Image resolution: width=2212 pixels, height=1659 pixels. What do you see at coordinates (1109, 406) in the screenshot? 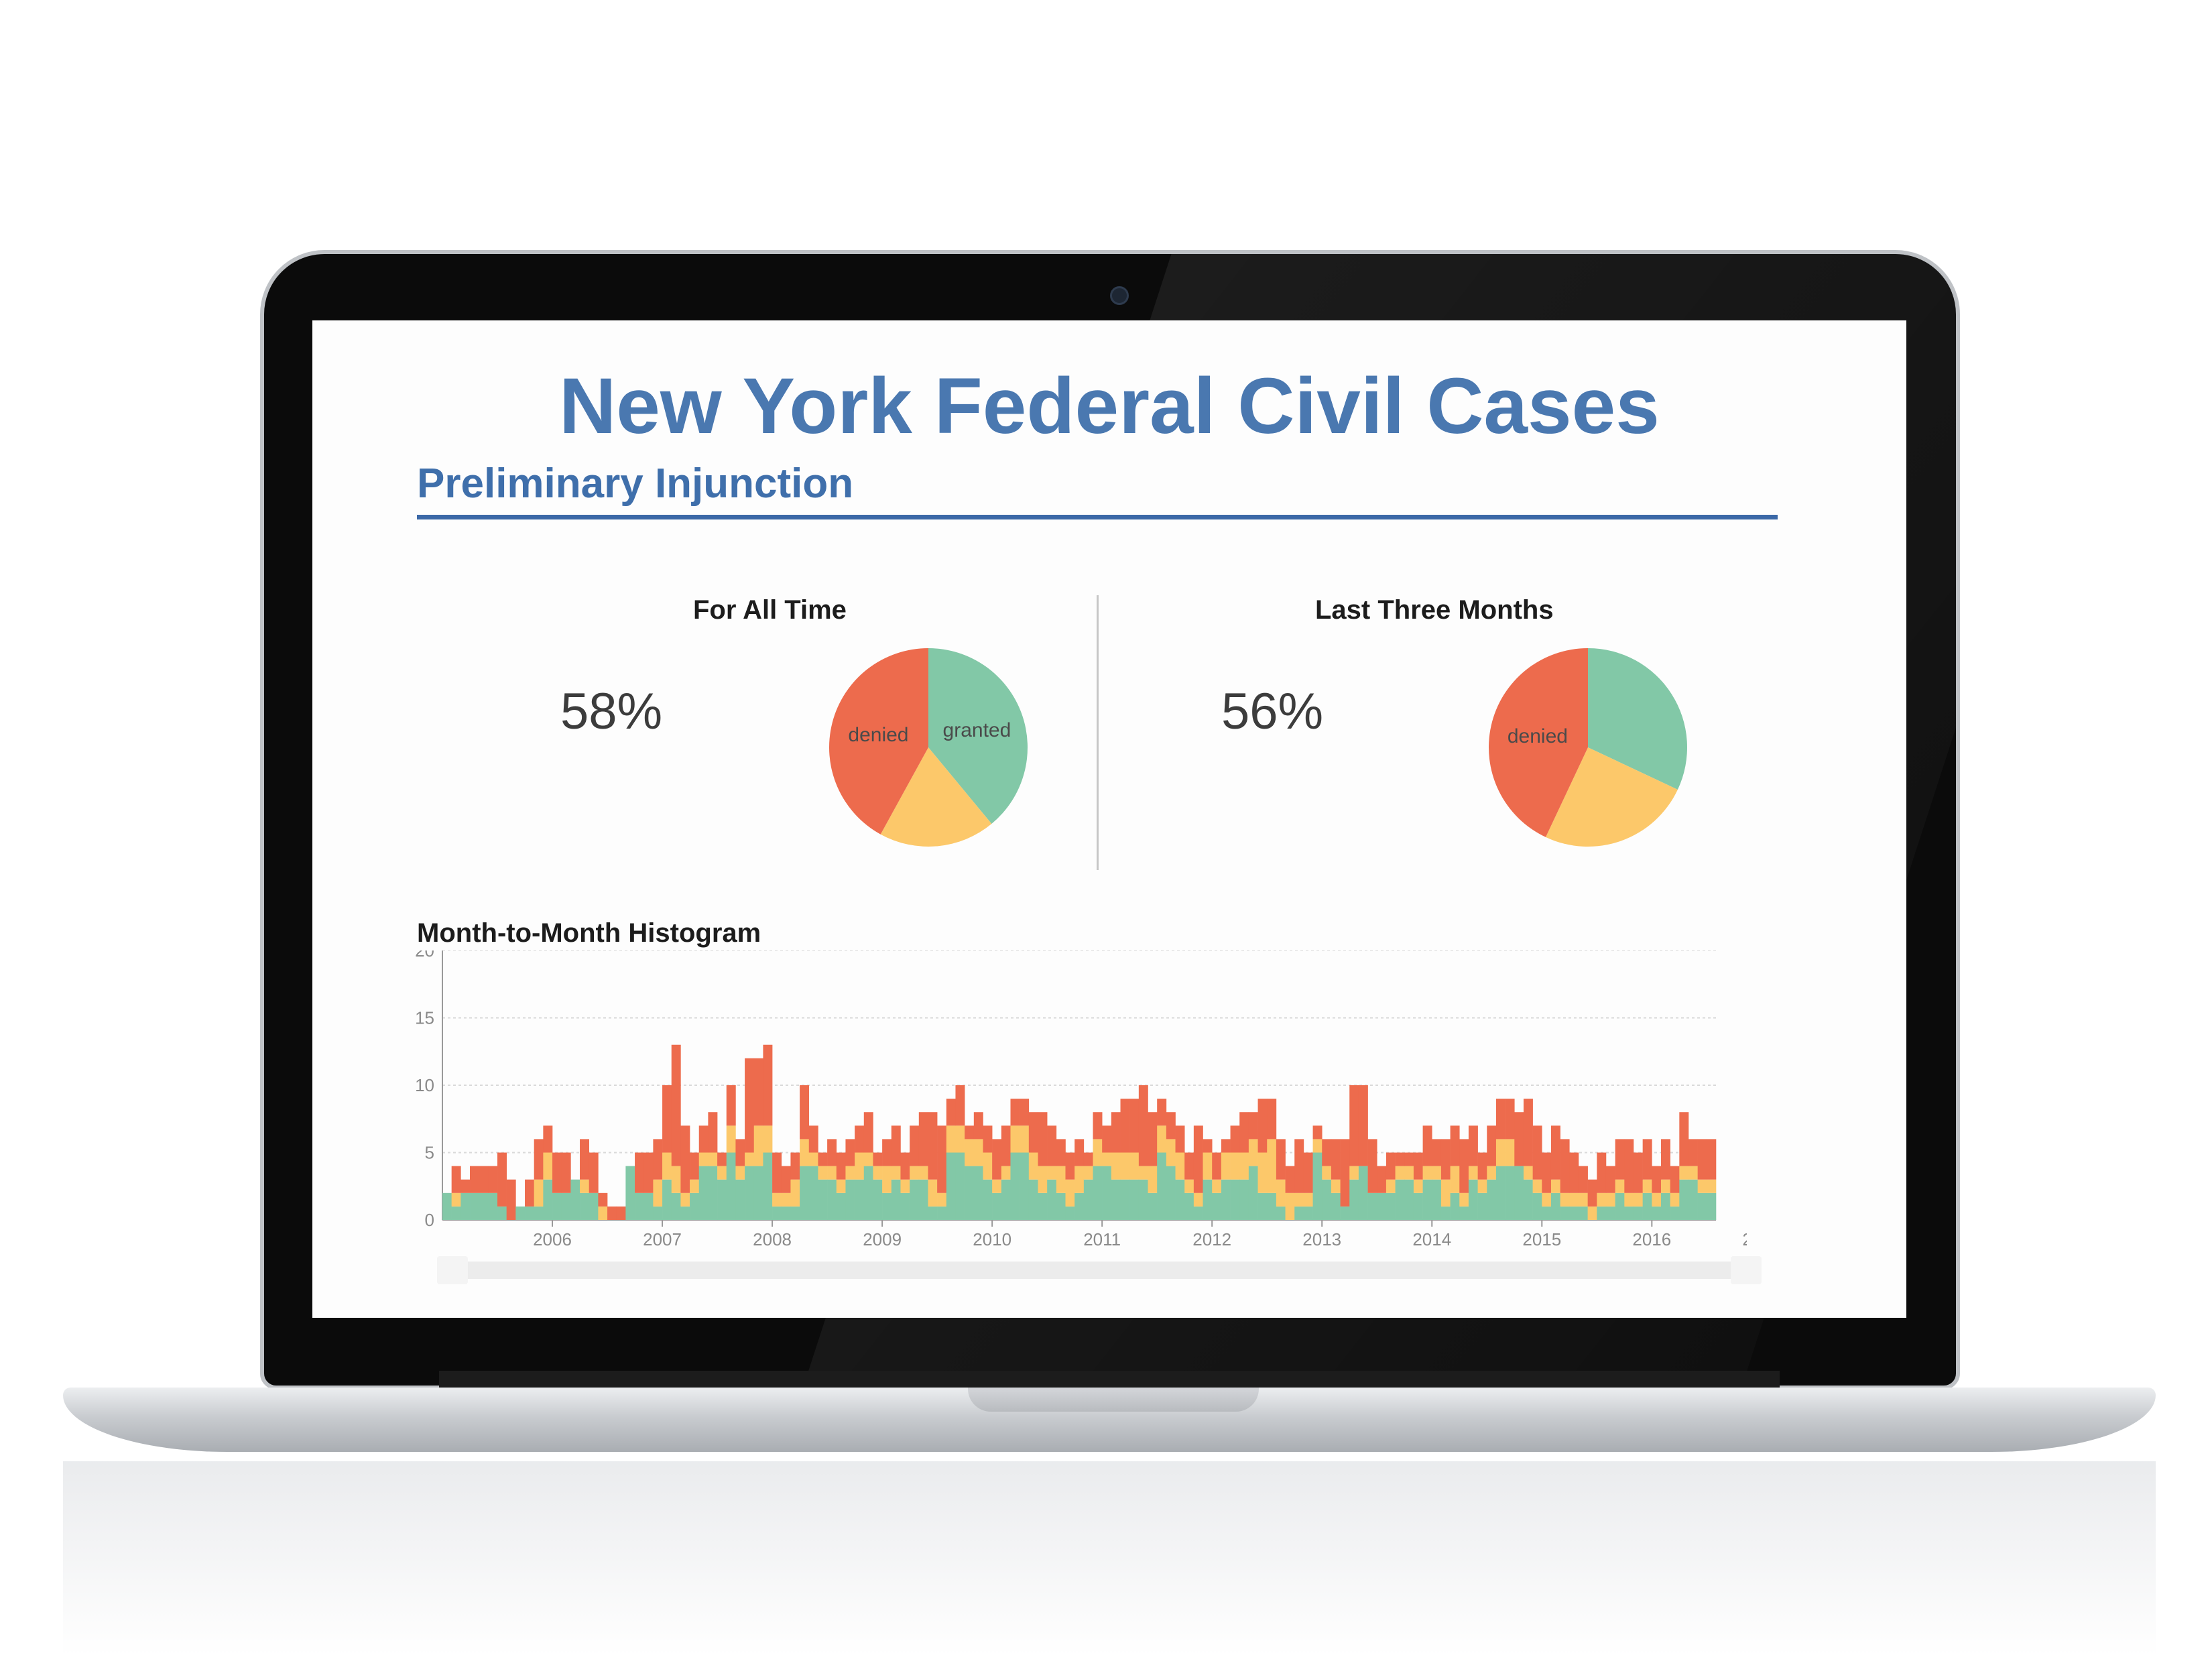
I see `page-title: New York Federal Civil Cases` at bounding box center [1109, 406].